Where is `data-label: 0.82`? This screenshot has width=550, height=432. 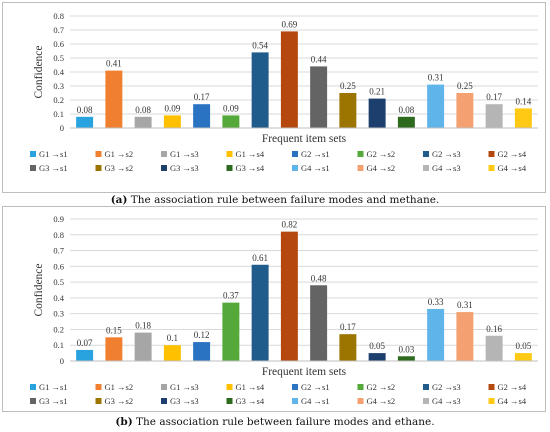
data-label: 0.82 is located at coordinates (290, 225).